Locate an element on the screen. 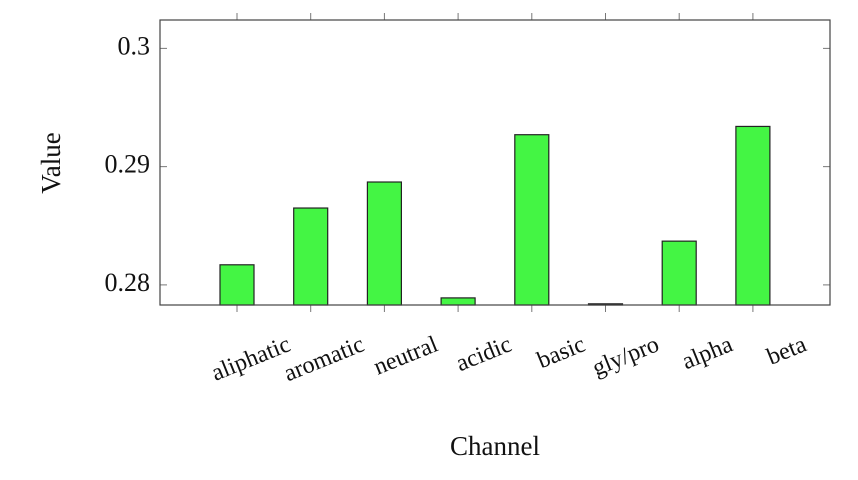 The width and height of the screenshot is (858, 480). x-tick-label: aliphatic is located at coordinates (251, 358).